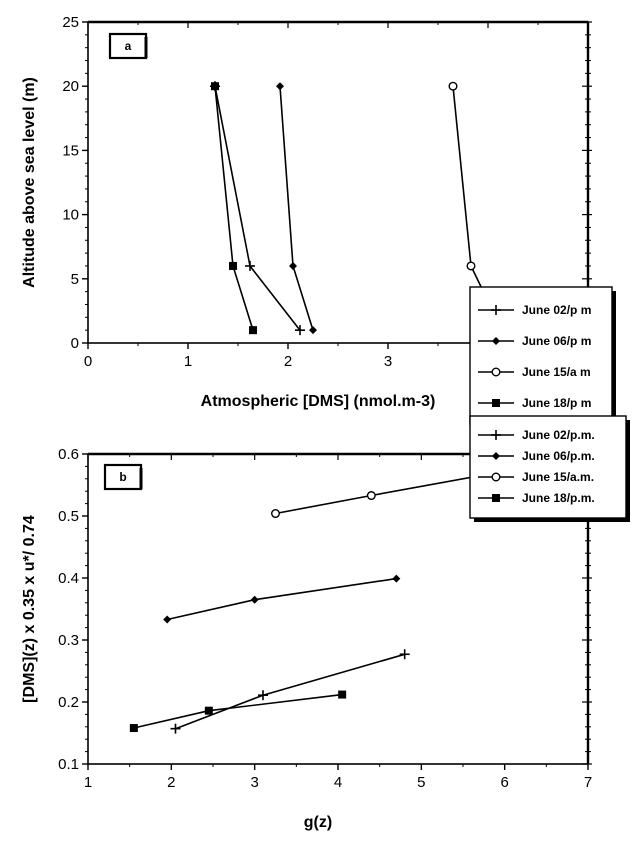 The width and height of the screenshot is (636, 846). What do you see at coordinates (556, 310) in the screenshot?
I see `legend-entry-1: June 02/p m` at bounding box center [556, 310].